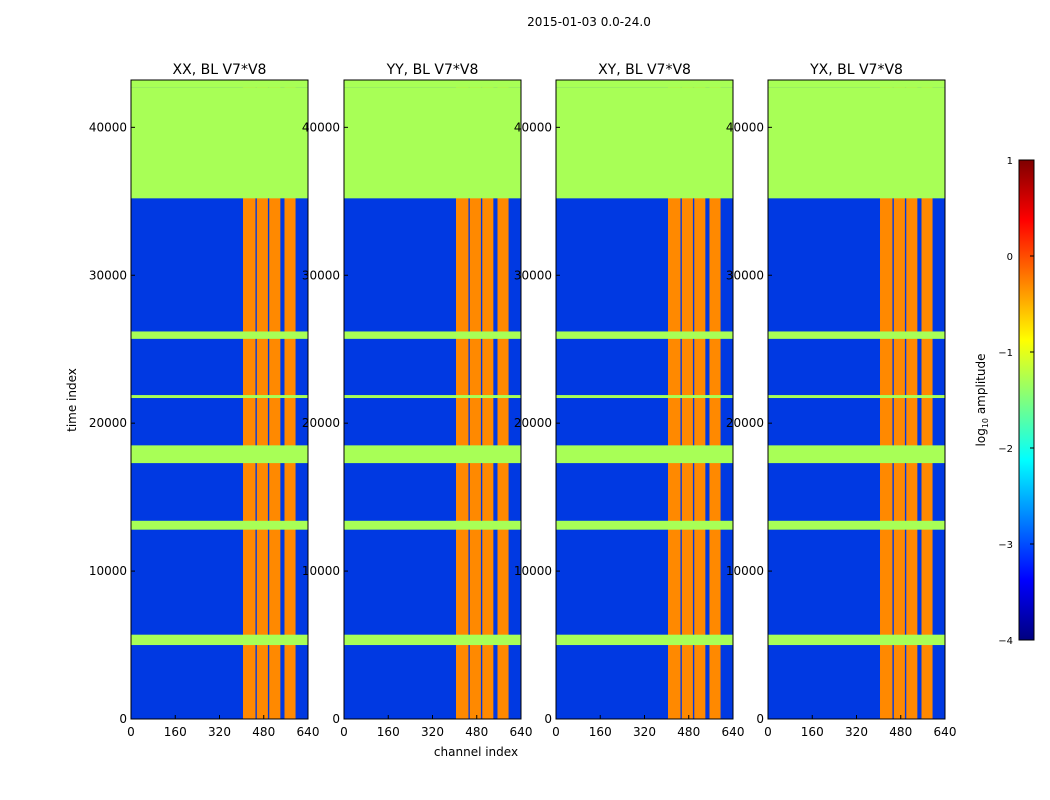  I want to click on colorbar-label: log10 amplitude, so click(982, 400).